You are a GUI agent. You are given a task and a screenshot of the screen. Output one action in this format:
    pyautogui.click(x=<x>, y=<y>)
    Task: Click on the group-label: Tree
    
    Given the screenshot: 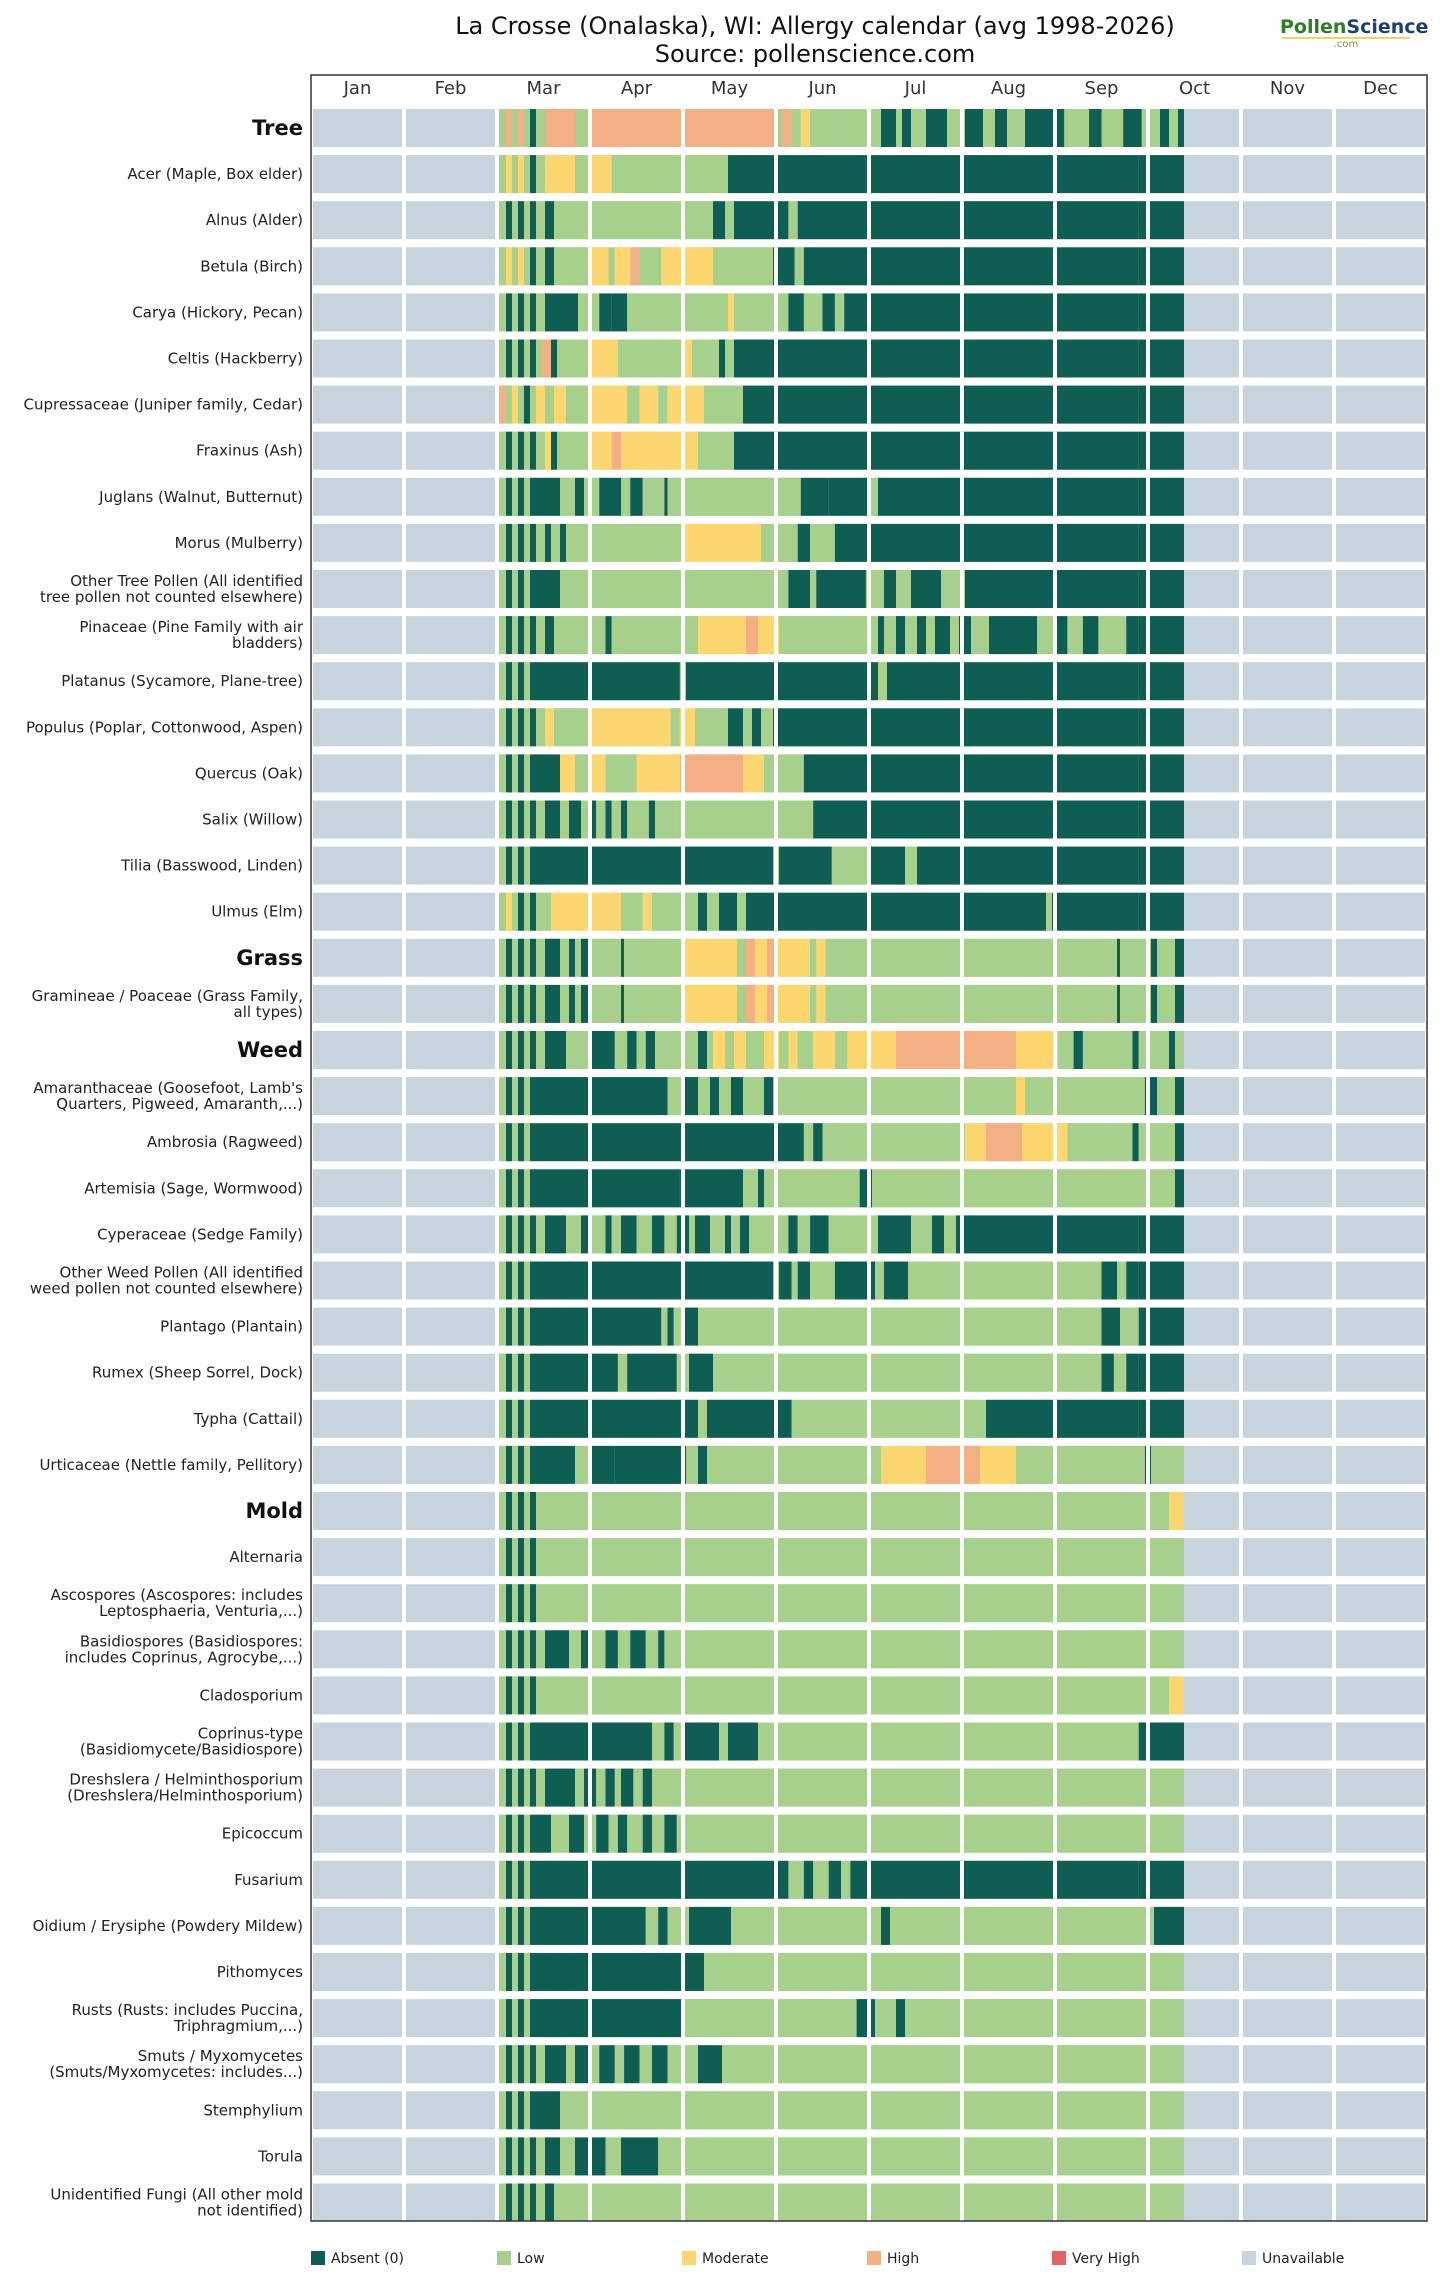 What is the action you would take?
    pyautogui.click(x=277, y=128)
    